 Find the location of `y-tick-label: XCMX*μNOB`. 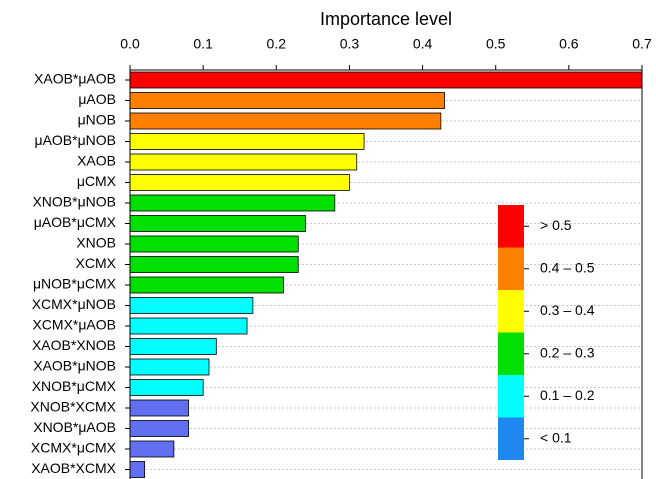

y-tick-label: XCMX*μNOB is located at coordinates (74, 304).